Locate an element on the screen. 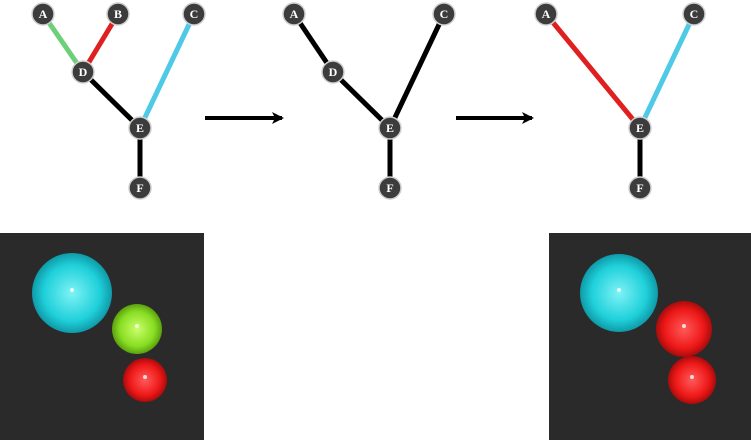  panel-right is located at coordinates (650, 336).